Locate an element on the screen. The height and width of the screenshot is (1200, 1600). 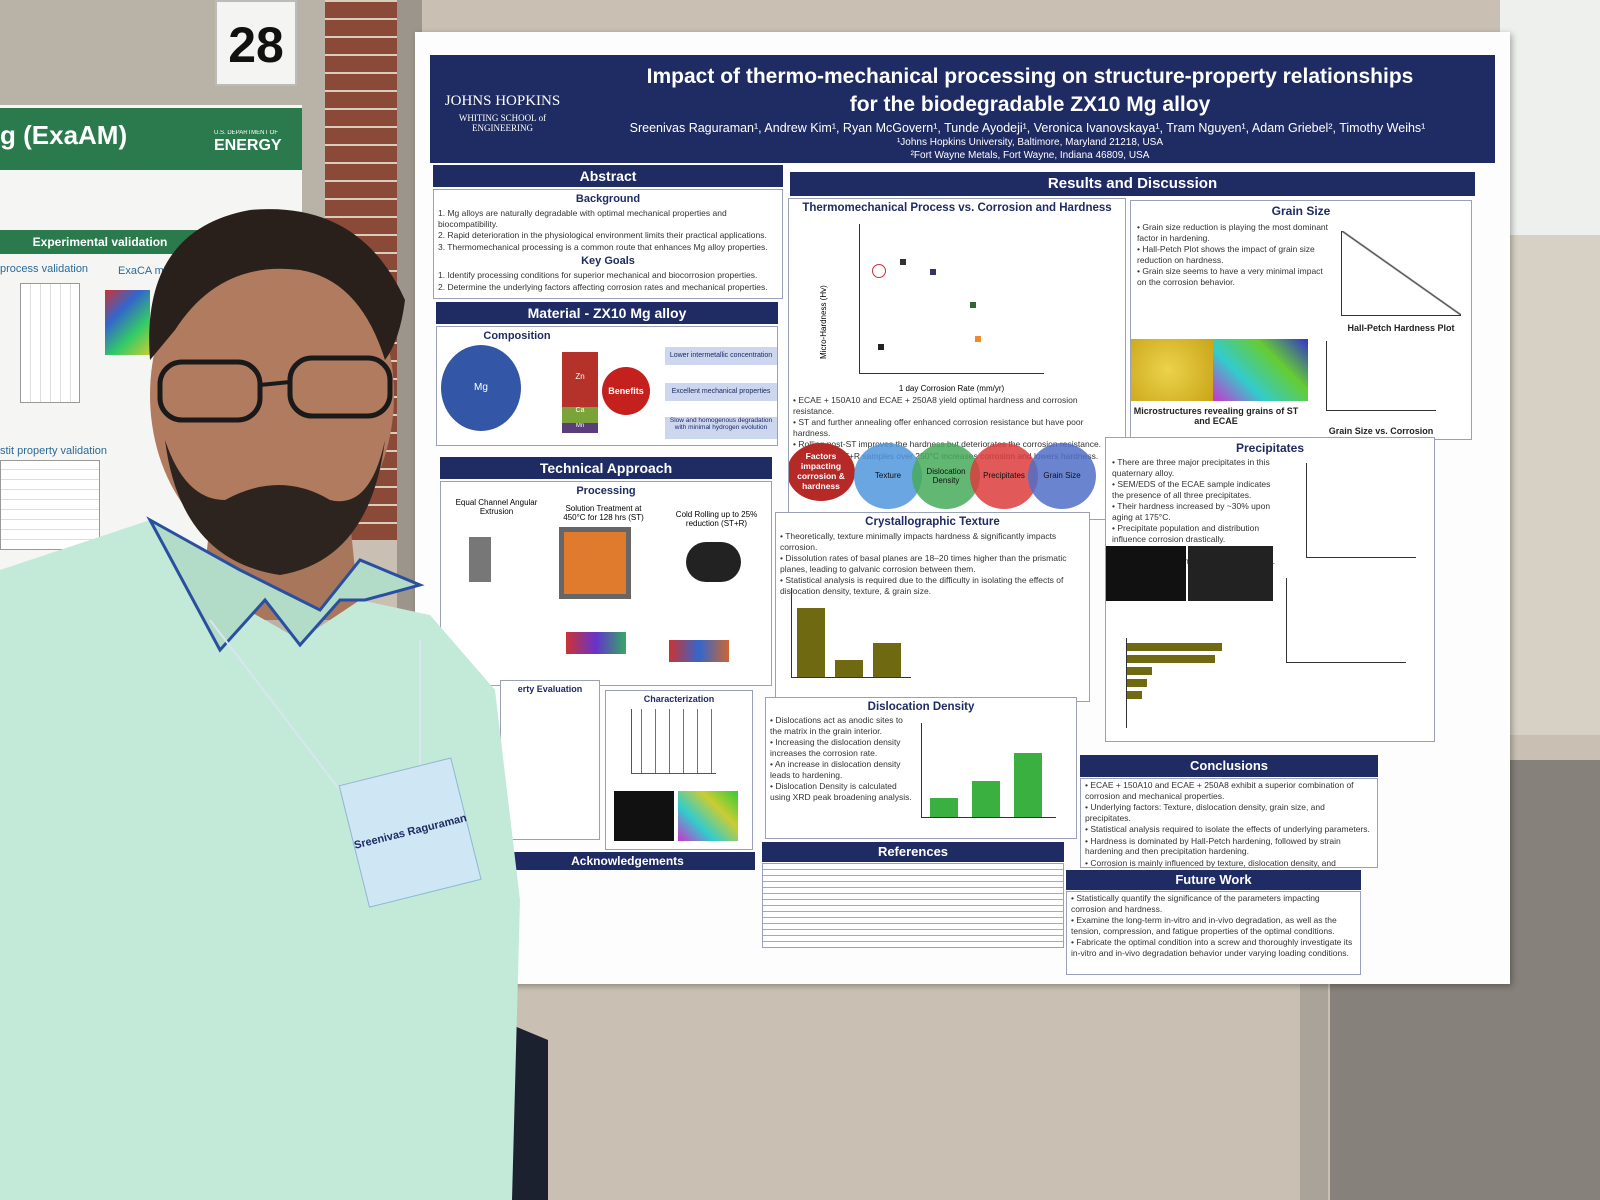
section-heading: Abstract is located at coordinates (608, 176).